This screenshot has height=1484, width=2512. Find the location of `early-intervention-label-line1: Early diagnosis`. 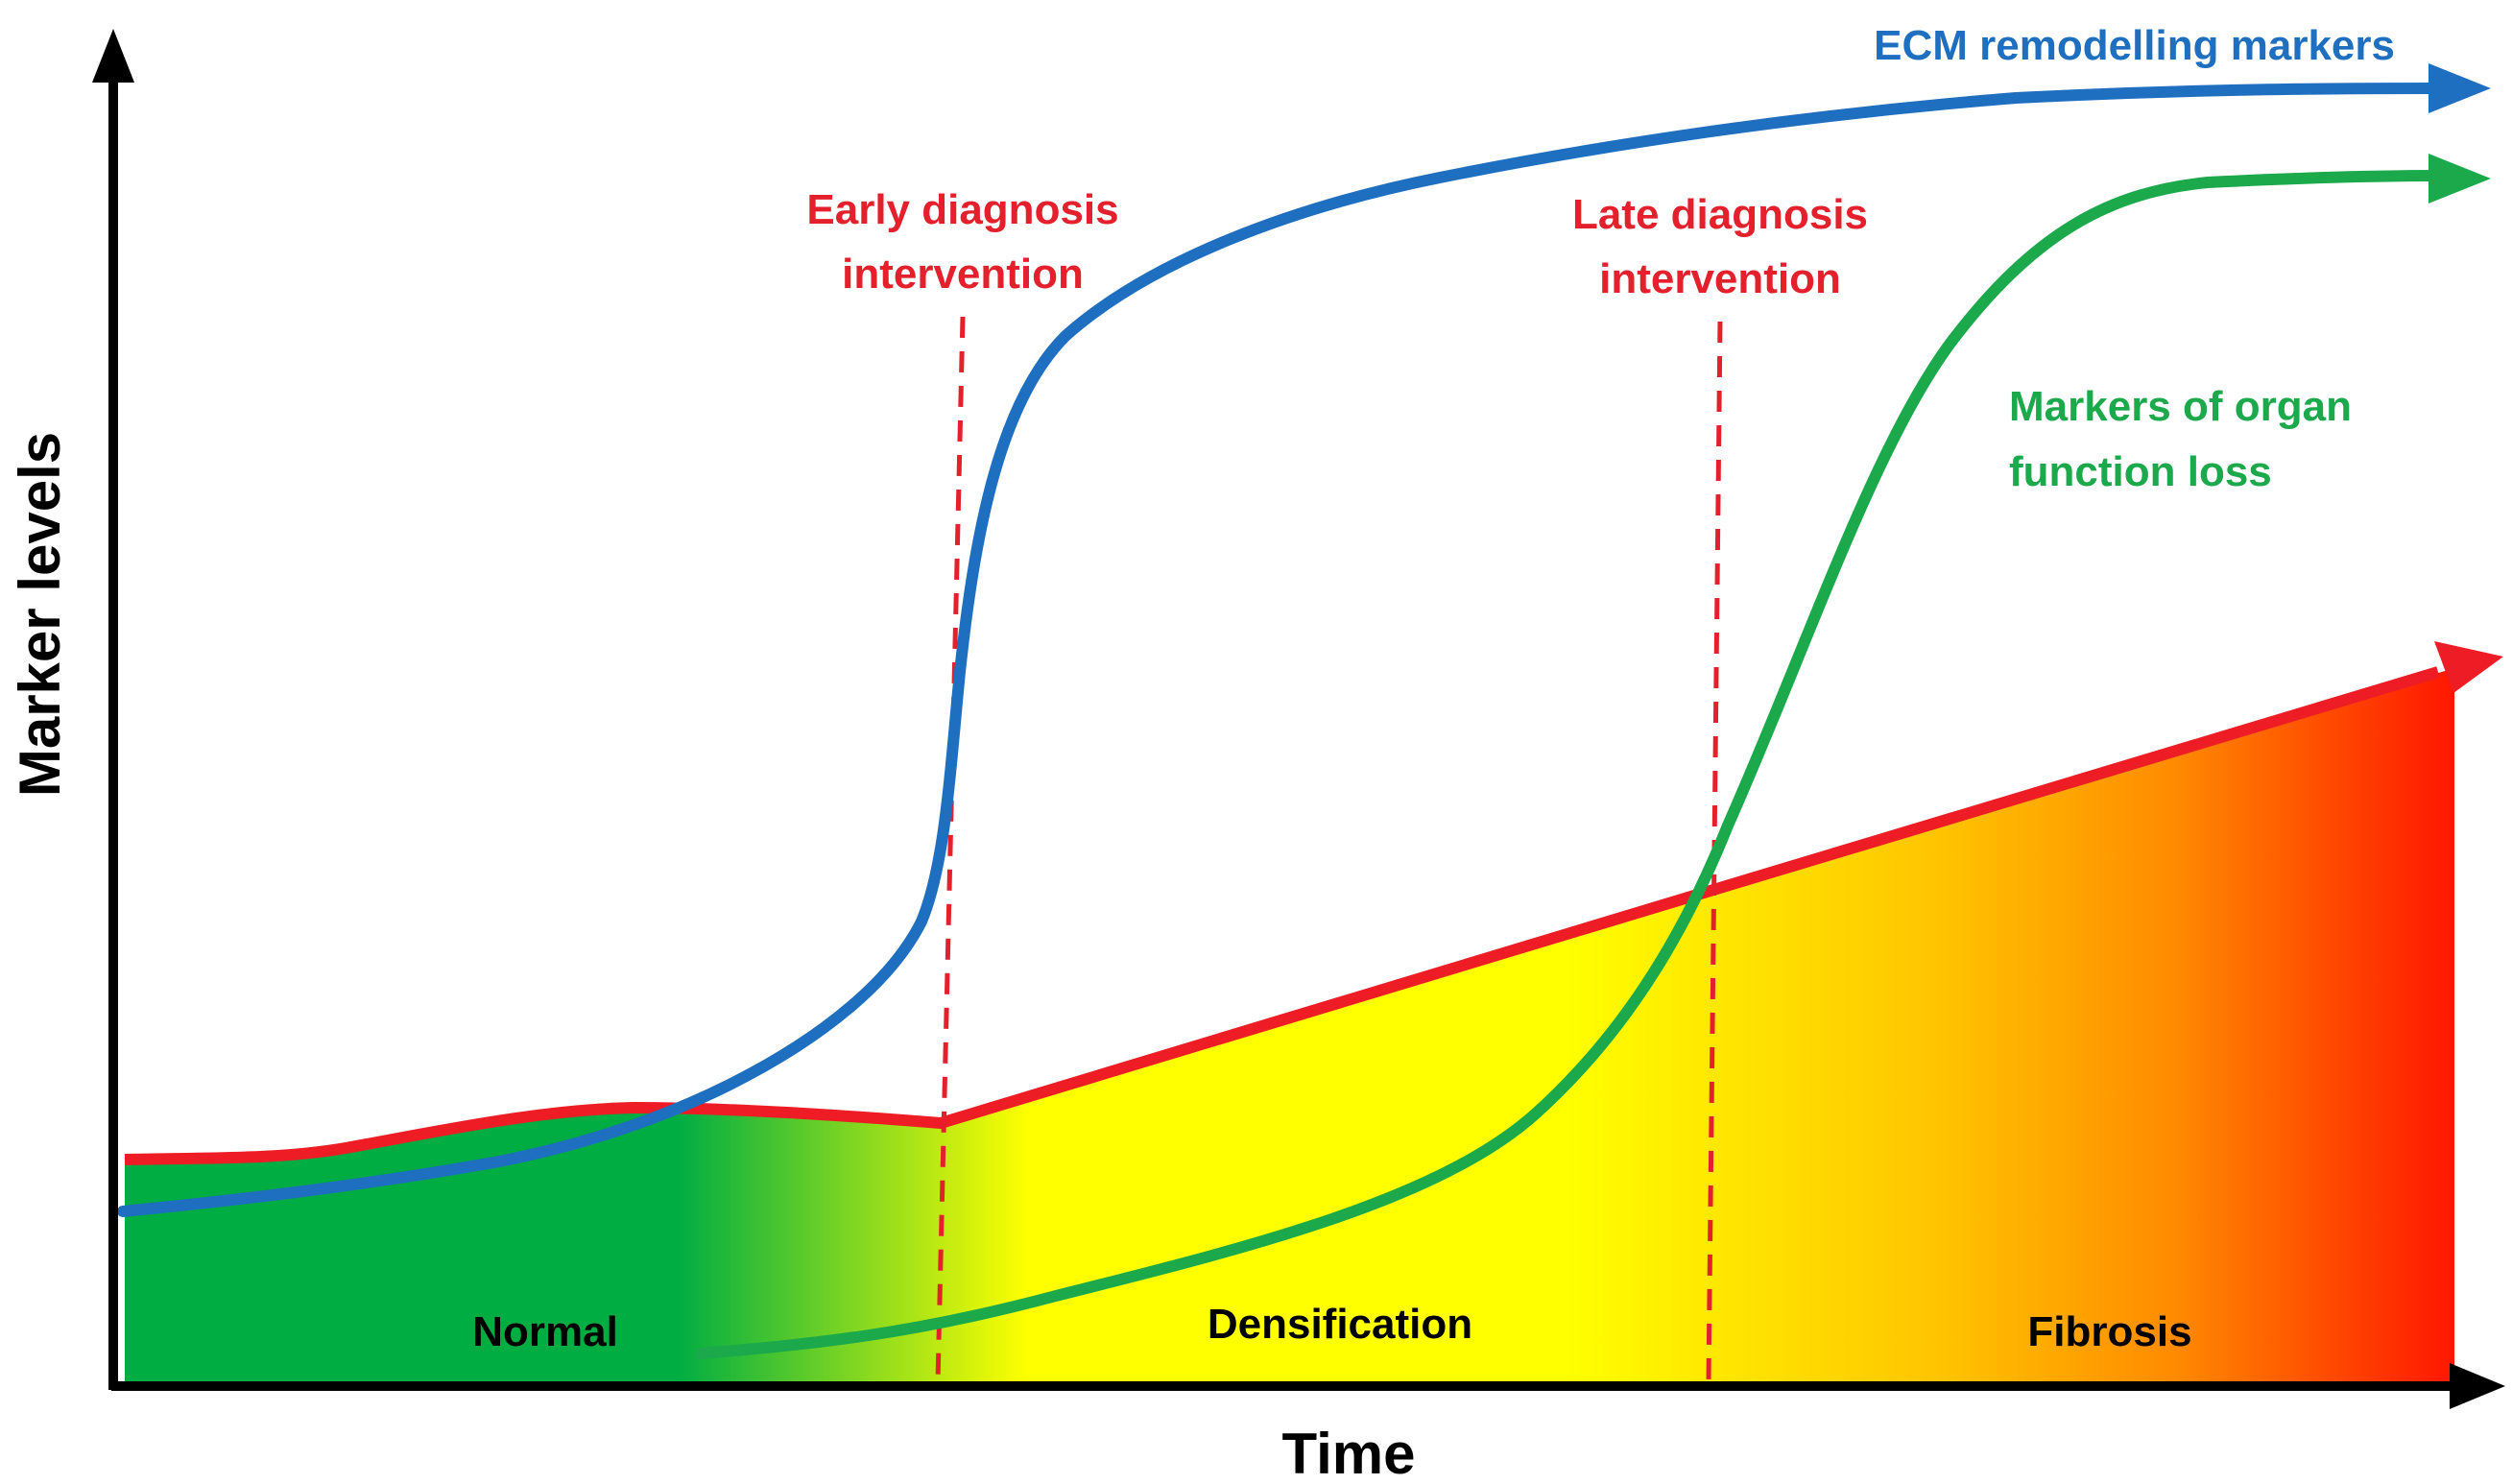

early-intervention-label-line1: Early diagnosis is located at coordinates (962, 209).